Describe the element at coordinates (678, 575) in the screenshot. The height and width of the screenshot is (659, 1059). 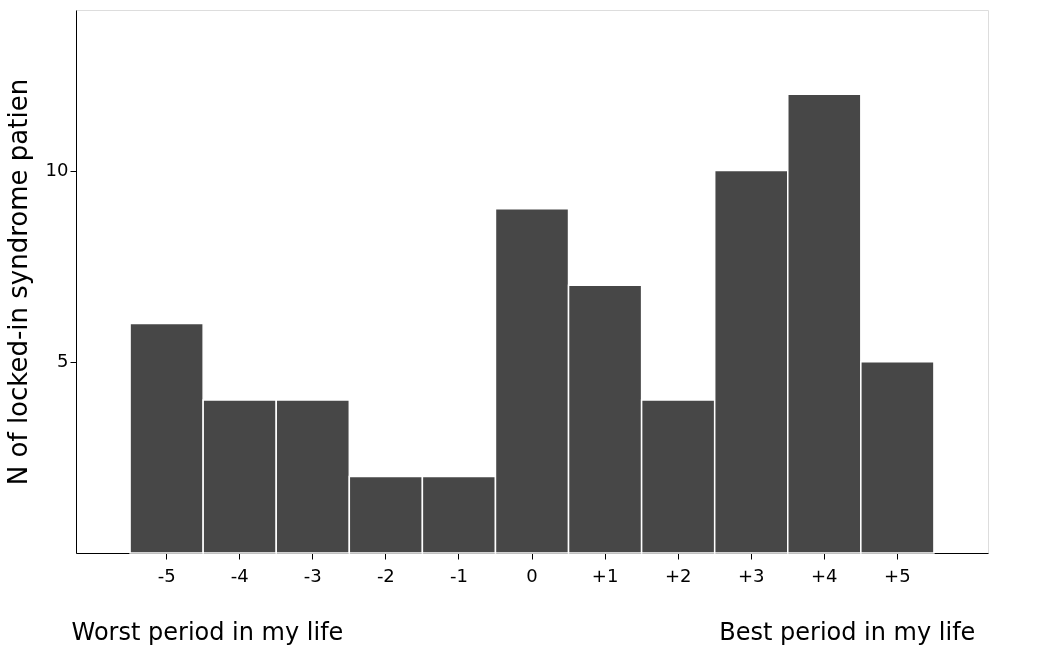
I see `x-tick-label: +2` at that location.